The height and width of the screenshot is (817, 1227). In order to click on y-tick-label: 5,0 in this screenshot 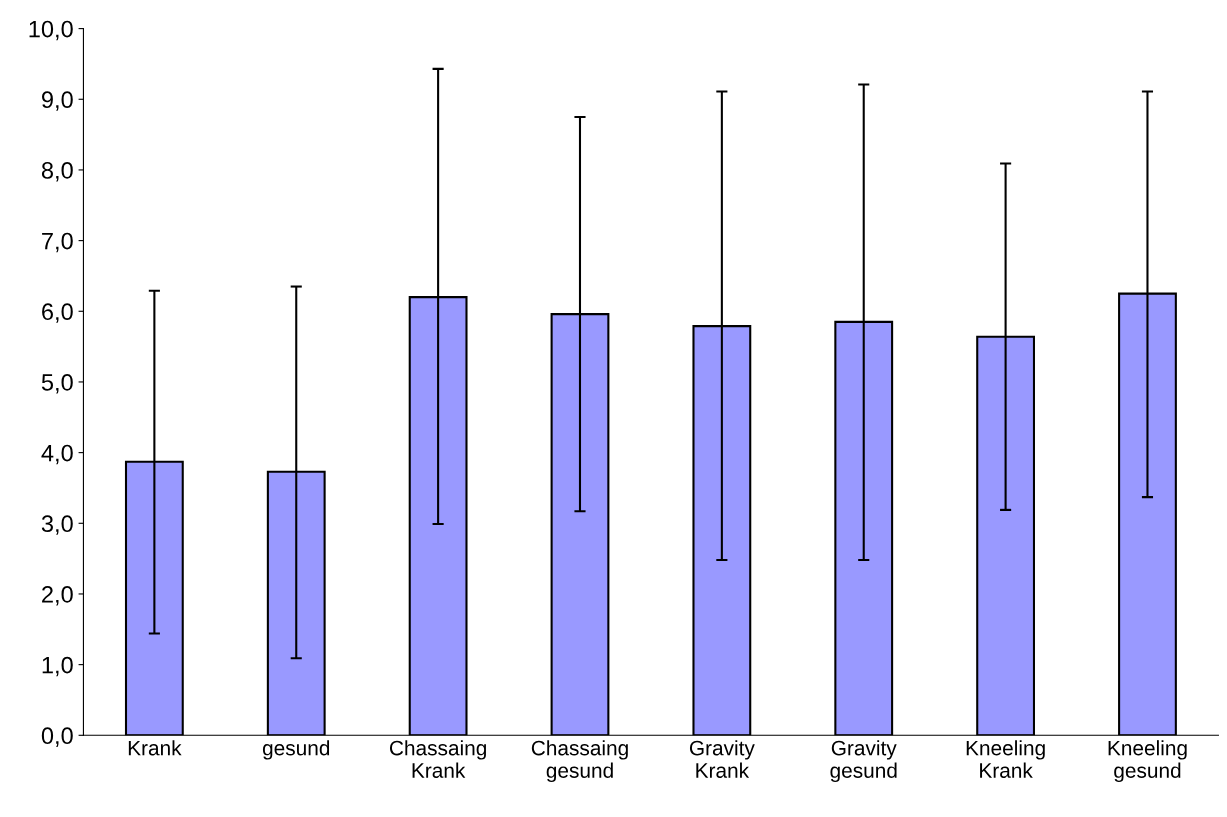, I will do `click(57, 384)`.